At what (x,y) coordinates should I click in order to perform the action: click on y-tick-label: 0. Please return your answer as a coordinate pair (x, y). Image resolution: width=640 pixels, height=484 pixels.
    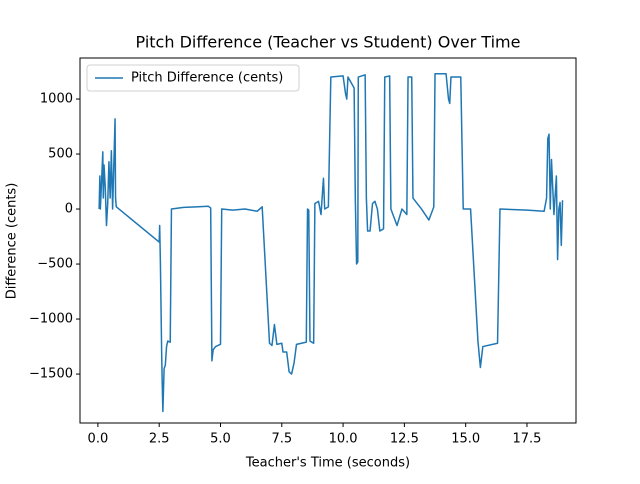
    Looking at the image, I should click on (69, 209).